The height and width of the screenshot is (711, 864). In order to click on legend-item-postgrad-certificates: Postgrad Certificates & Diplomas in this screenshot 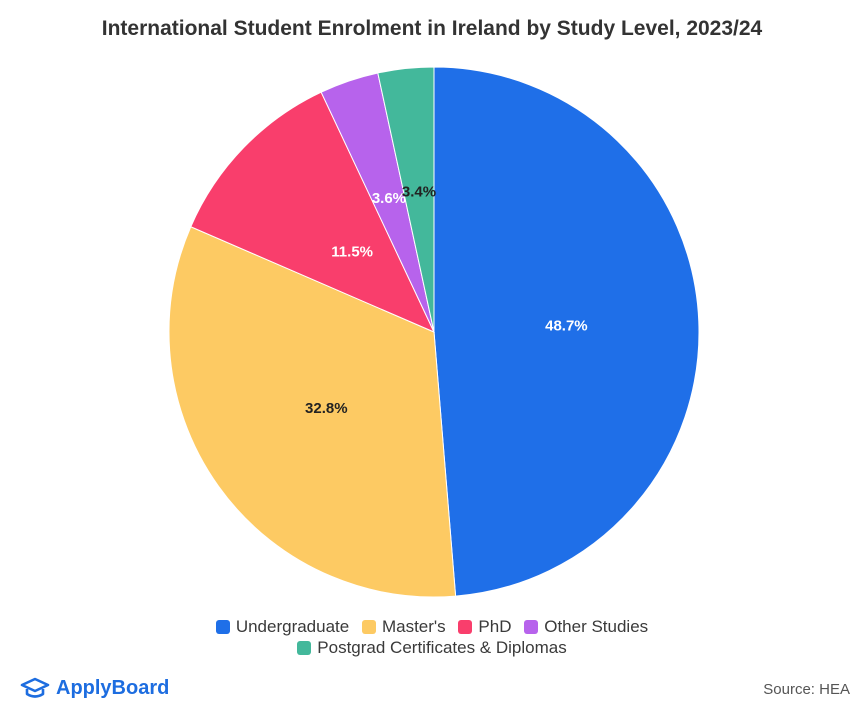, I will do `click(432, 648)`.